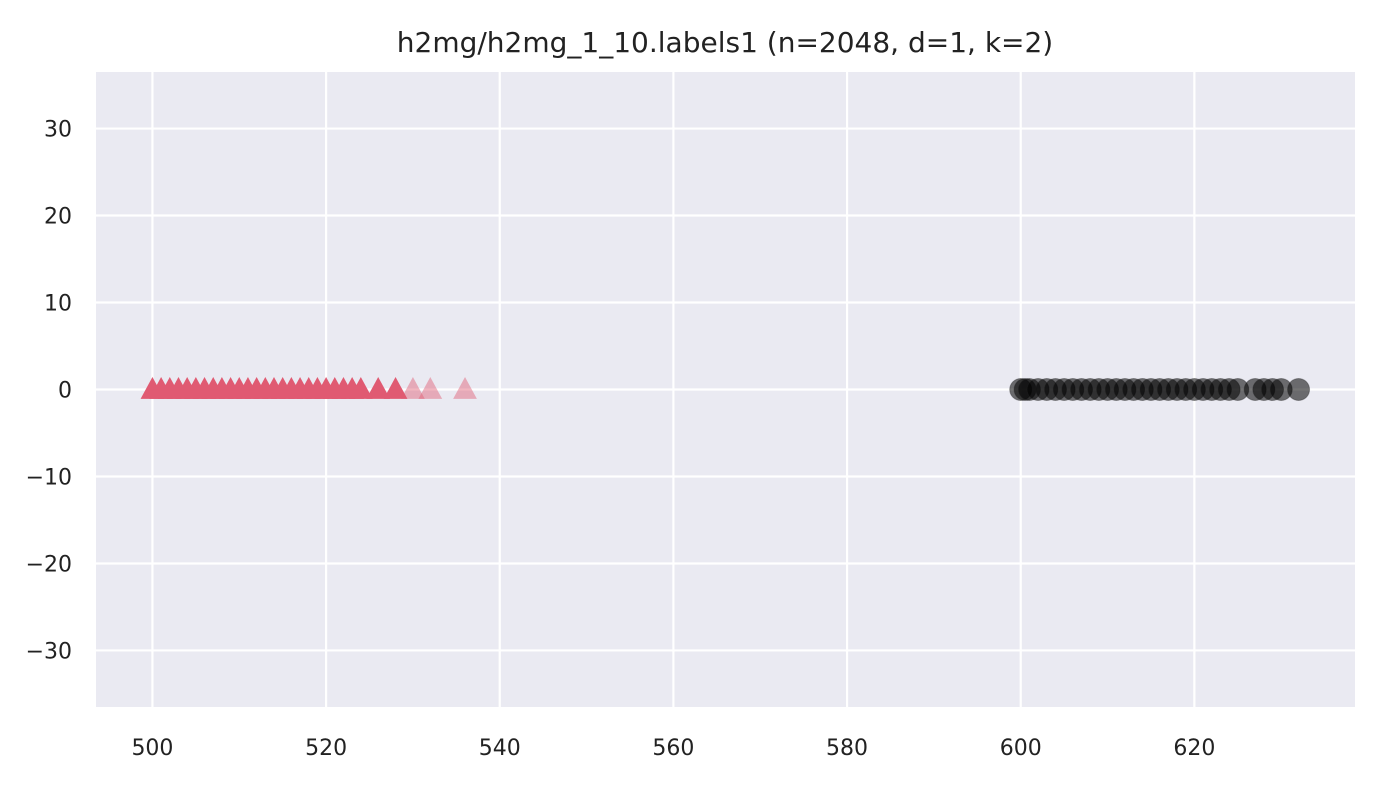 The height and width of the screenshot is (785, 1378). What do you see at coordinates (58, 130) in the screenshot?
I see `y-tick-label: 30` at bounding box center [58, 130].